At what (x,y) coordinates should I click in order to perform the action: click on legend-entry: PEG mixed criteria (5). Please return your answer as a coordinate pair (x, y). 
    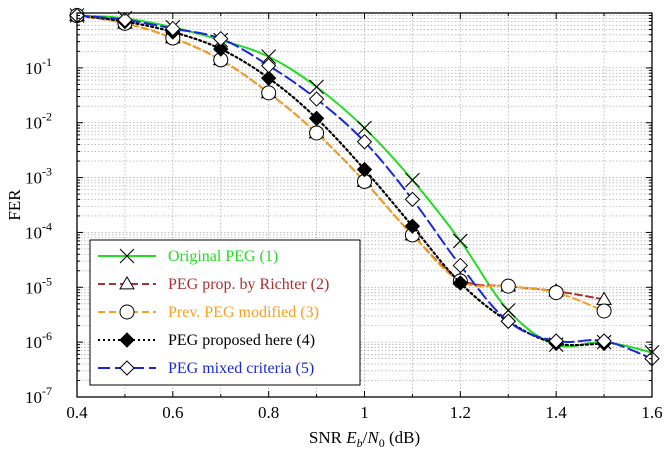
    Looking at the image, I should click on (206, 368).